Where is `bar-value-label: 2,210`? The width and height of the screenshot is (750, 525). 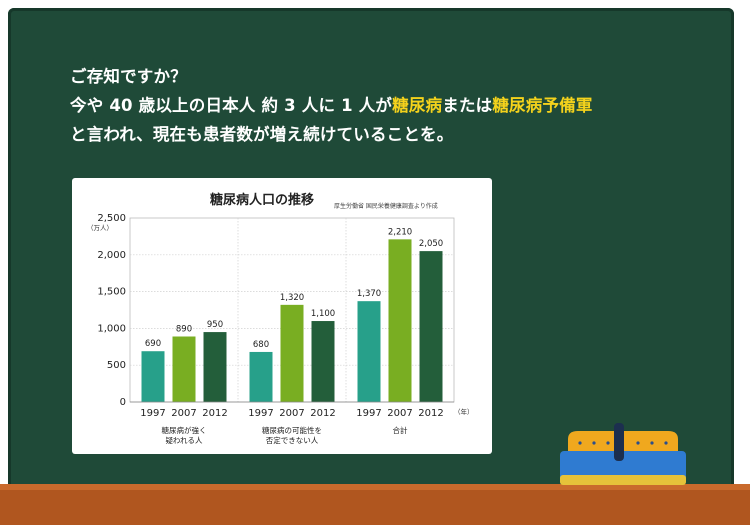 bar-value-label: 2,210 is located at coordinates (400, 232).